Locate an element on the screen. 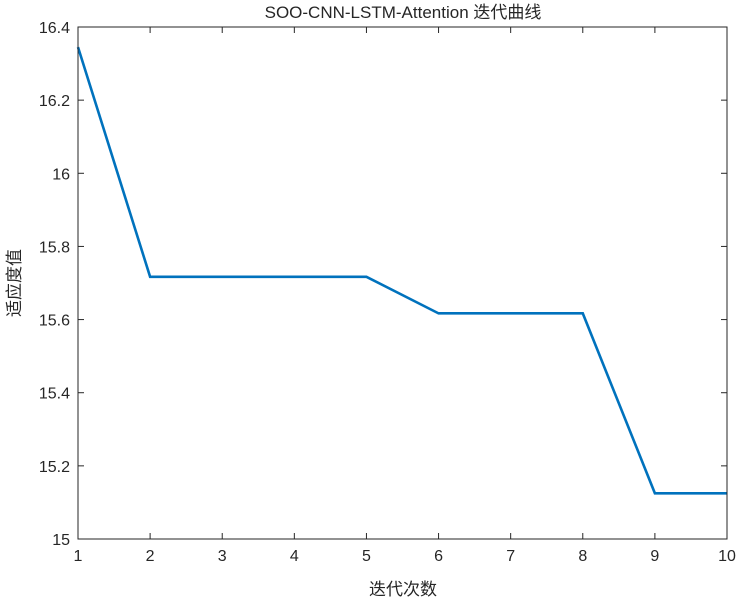 This screenshot has height=608, width=747. x-tick-label: 3 is located at coordinates (222, 556).